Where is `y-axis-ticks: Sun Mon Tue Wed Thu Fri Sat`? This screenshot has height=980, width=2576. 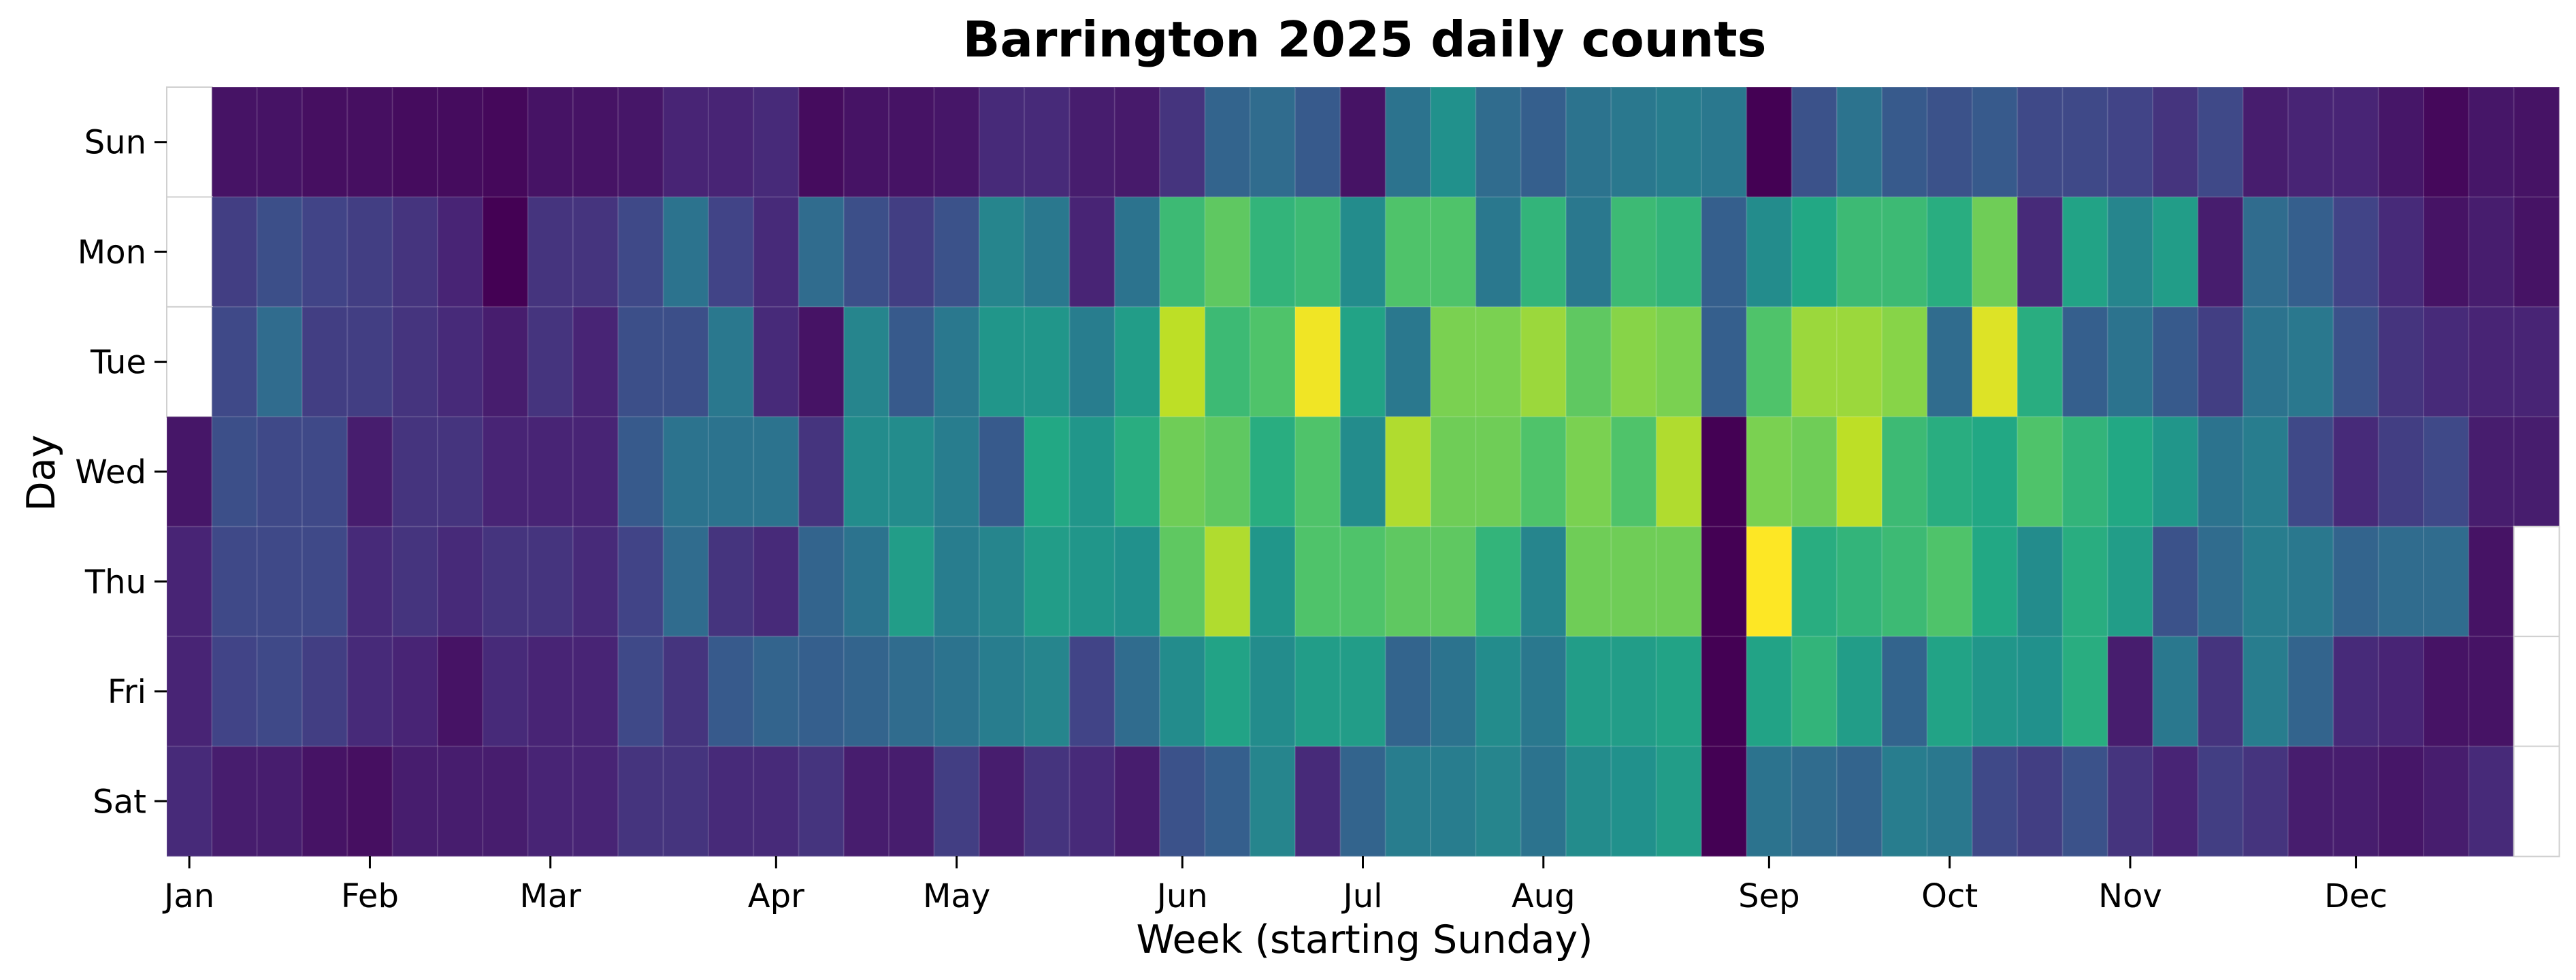 y-axis-ticks: Sun Mon Tue Wed Thu Fri Sat is located at coordinates (121, 473).